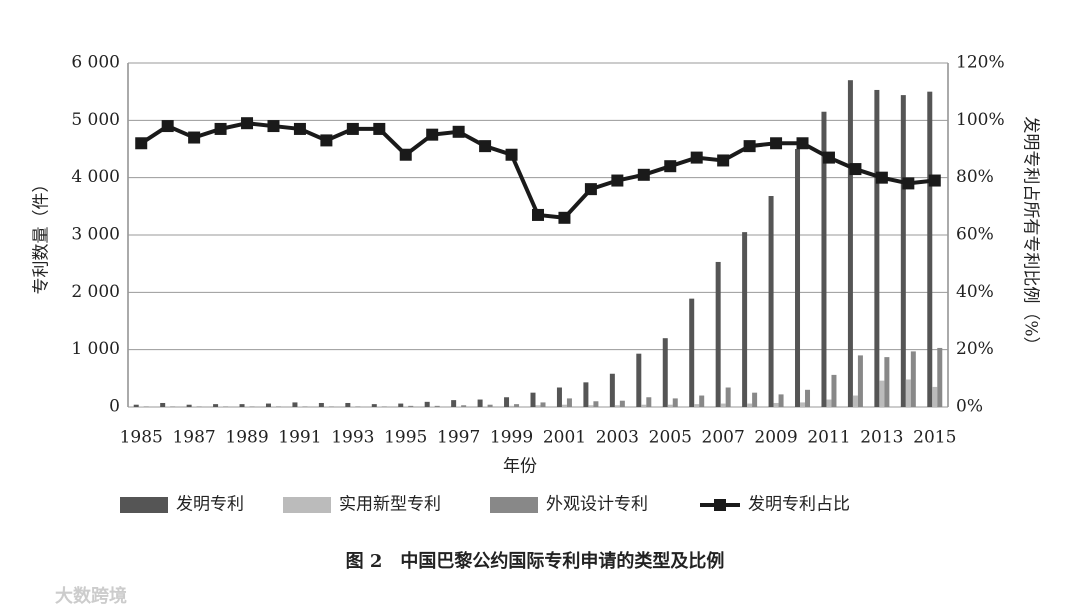  Describe the element at coordinates (975, 292) in the screenshot. I see `y2-tick-label: 40%` at that location.